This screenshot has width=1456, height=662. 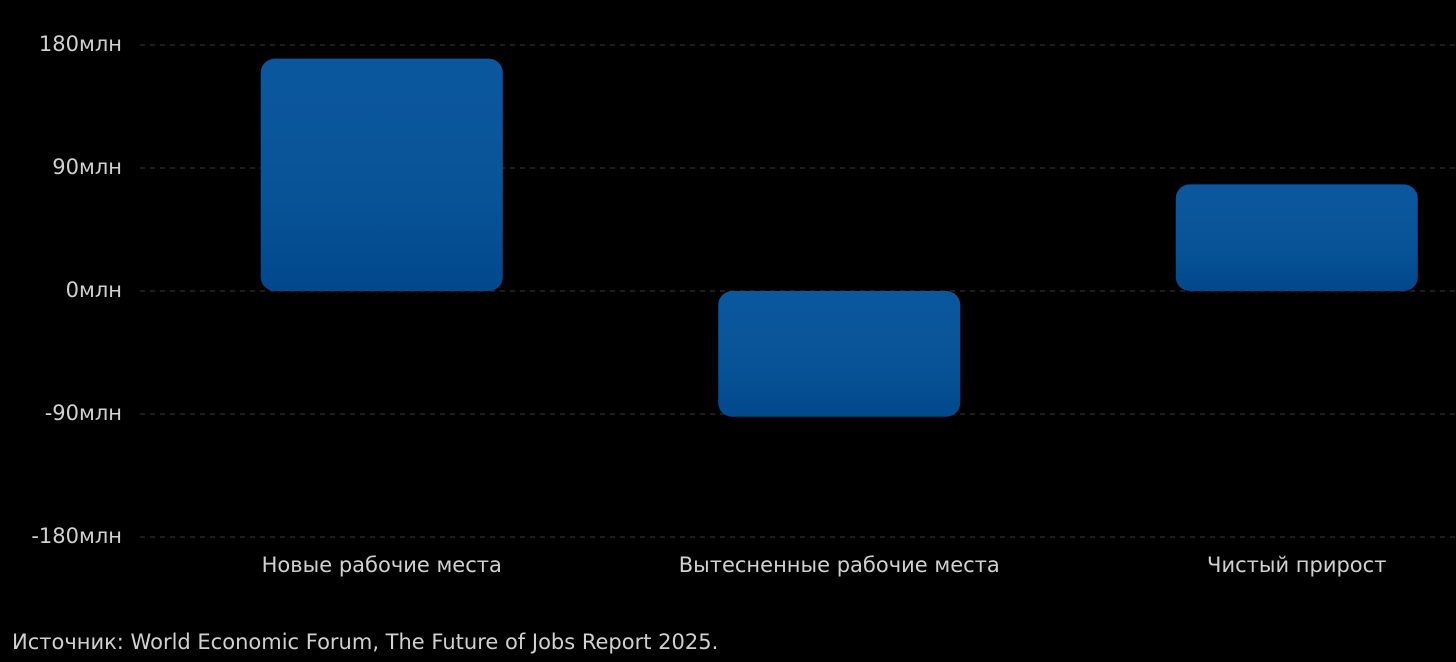 What do you see at coordinates (80, 44) in the screenshot?
I see `y-tick-label: 180млн` at bounding box center [80, 44].